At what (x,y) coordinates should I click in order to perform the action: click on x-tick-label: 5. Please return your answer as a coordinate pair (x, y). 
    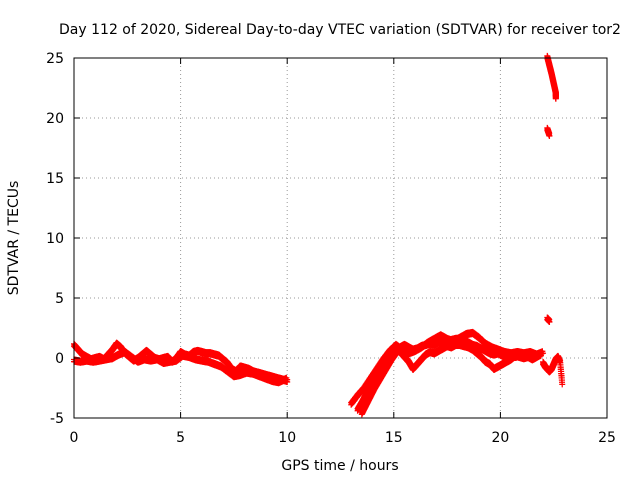
    Looking at the image, I should click on (180, 438).